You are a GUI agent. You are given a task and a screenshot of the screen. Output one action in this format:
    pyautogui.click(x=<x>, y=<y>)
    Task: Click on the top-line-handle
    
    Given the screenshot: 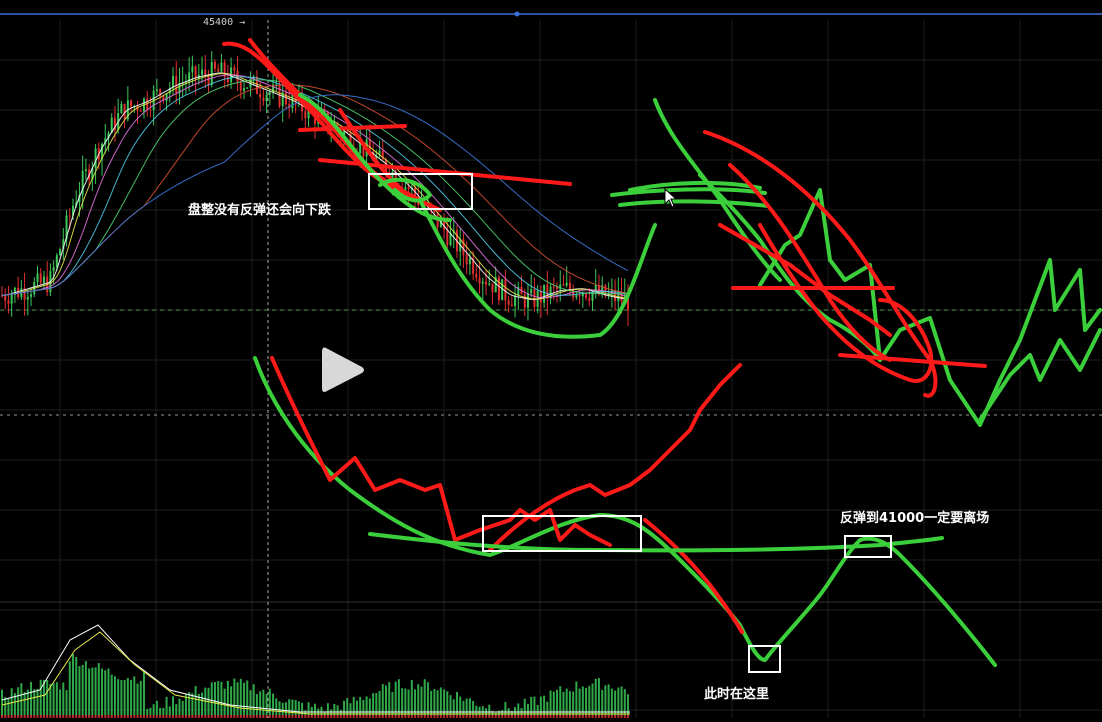 What is the action you would take?
    pyautogui.click(x=517, y=14)
    